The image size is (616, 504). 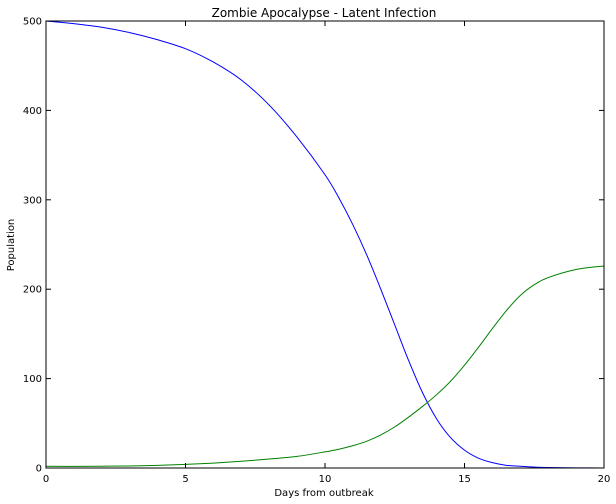 I want to click on x-axis-label: Days from outbreak, so click(x=323, y=493).